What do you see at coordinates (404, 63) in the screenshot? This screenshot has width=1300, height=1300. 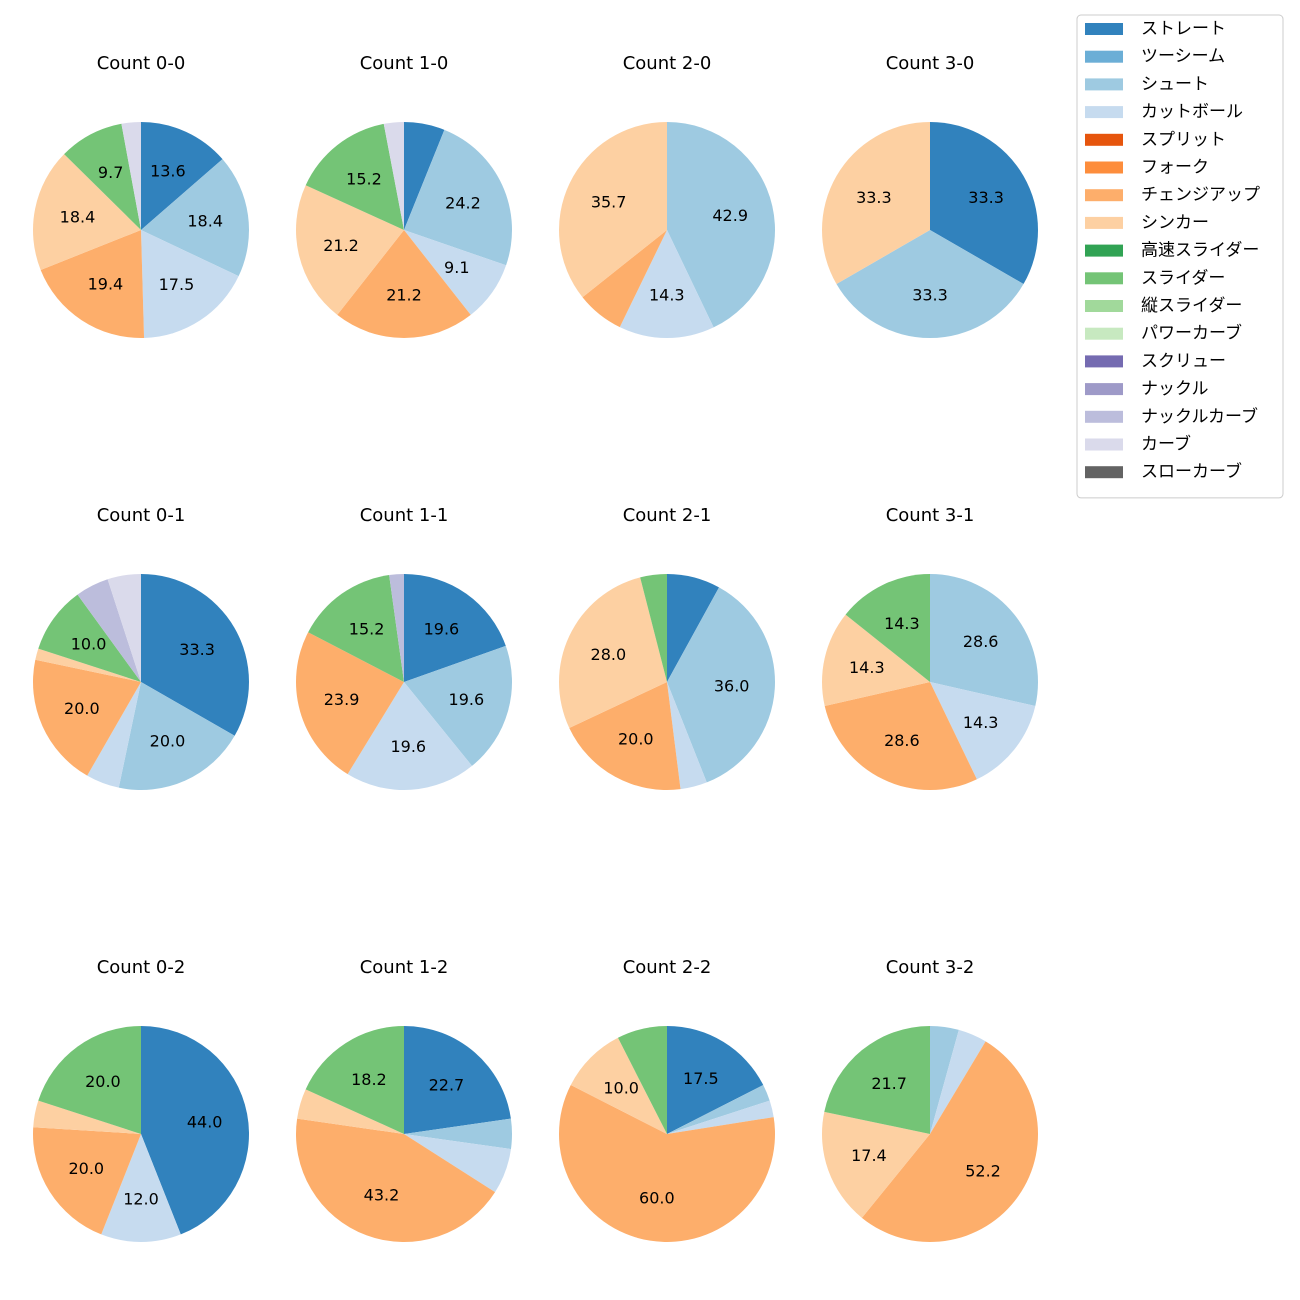 I see `chart-title: Count 1-0` at bounding box center [404, 63].